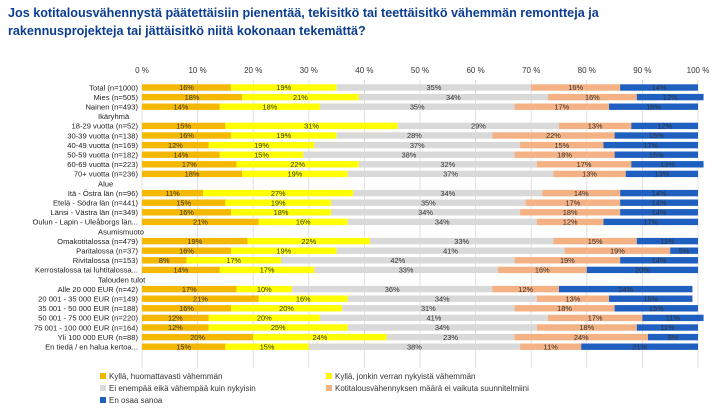 The image size is (720, 420). I want to click on data-label: 16%, so click(186, 308).